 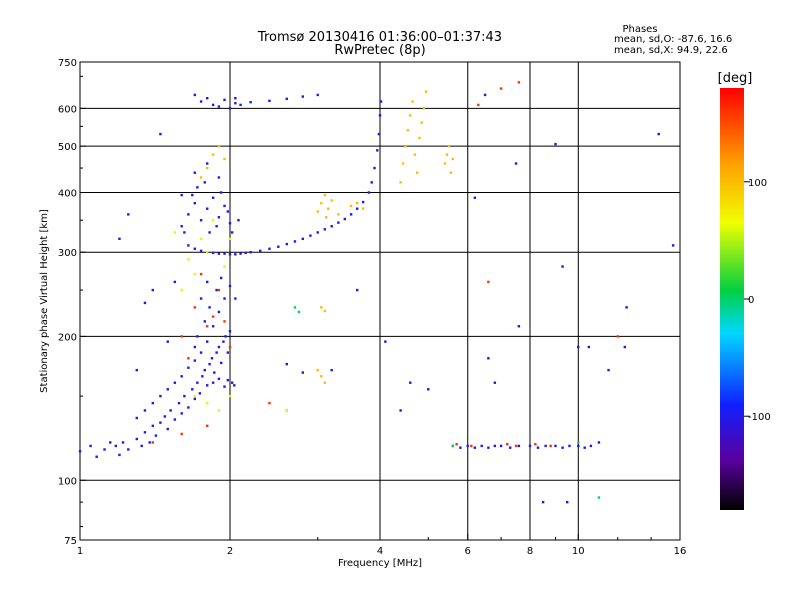 I want to click on colorbar, so click(x=732, y=299).